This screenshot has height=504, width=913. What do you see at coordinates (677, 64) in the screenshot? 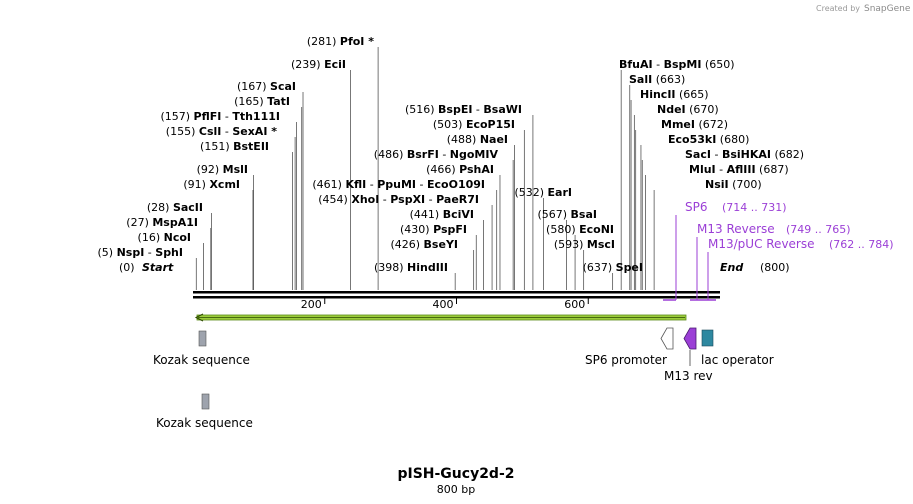
I see `site-label: BfuAI - BspMI (650)` at bounding box center [677, 64].